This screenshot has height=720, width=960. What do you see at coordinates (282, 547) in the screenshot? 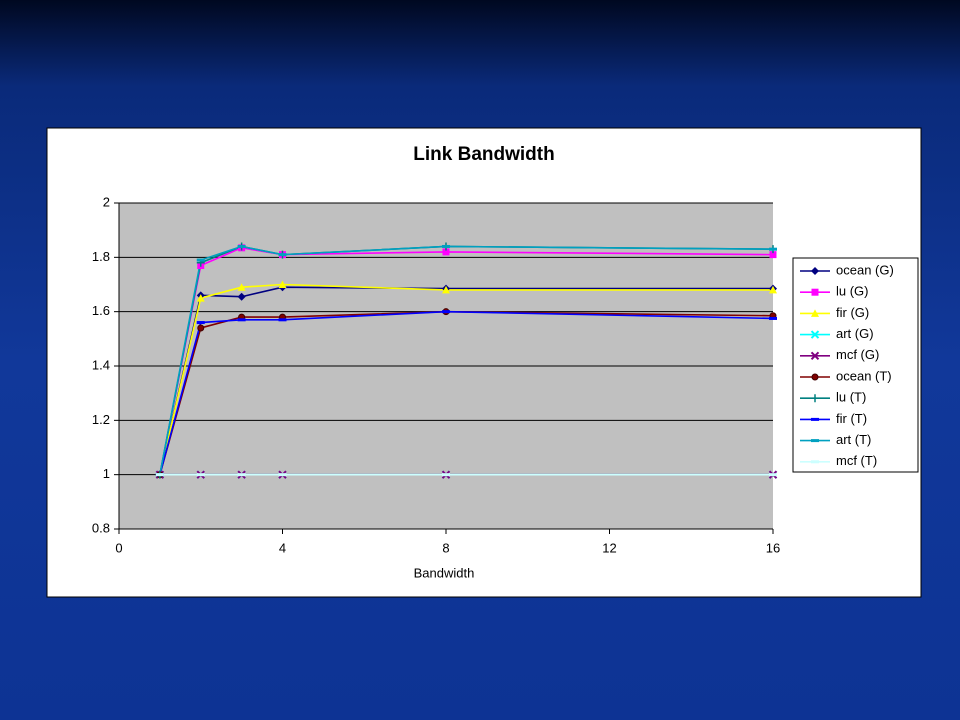
I see `x-tick-label: 4` at bounding box center [282, 547].